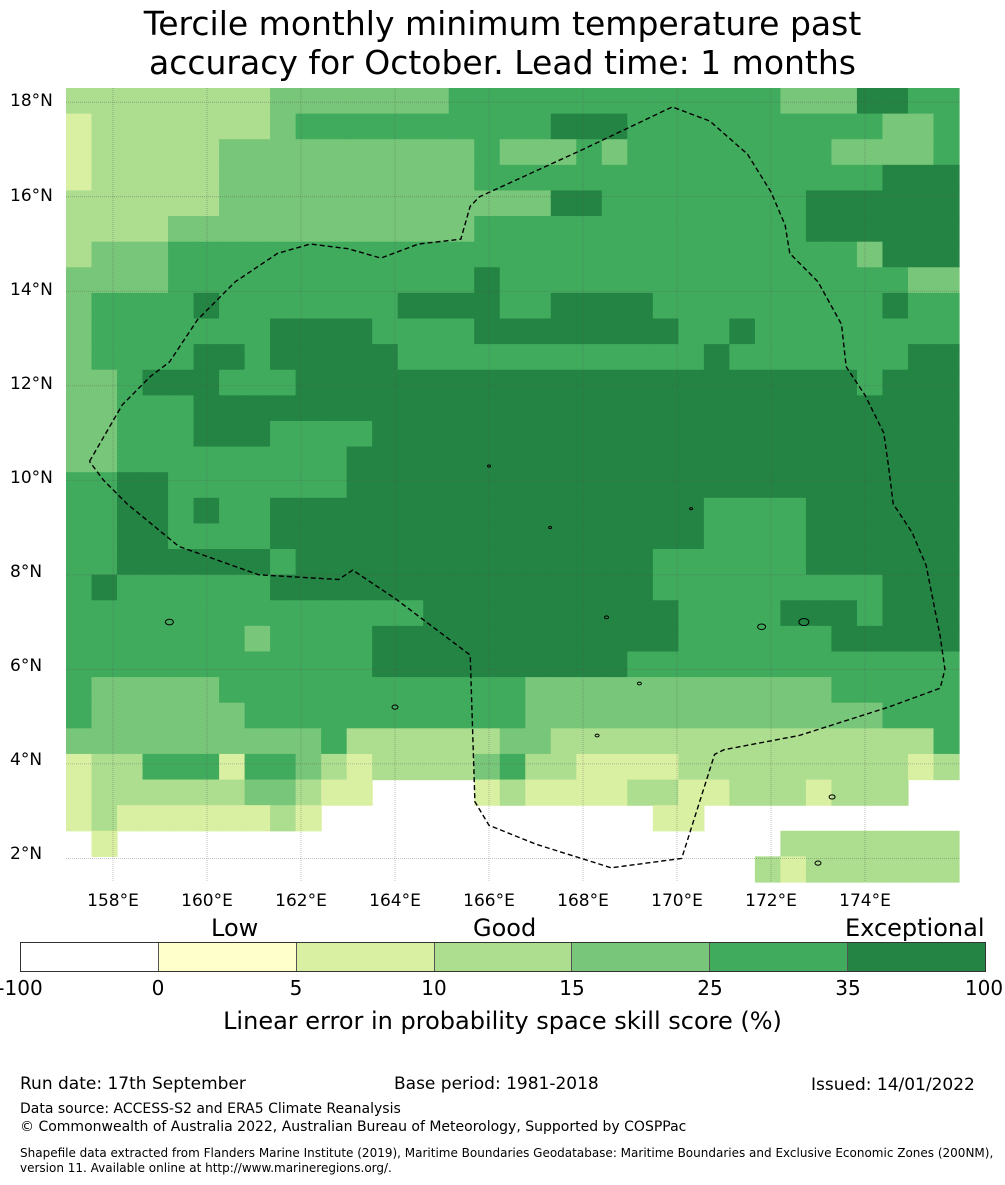 Image resolution: width=1005 pixels, height=1185 pixels. Describe the element at coordinates (762, 627) in the screenshot. I see `island-outline` at that location.